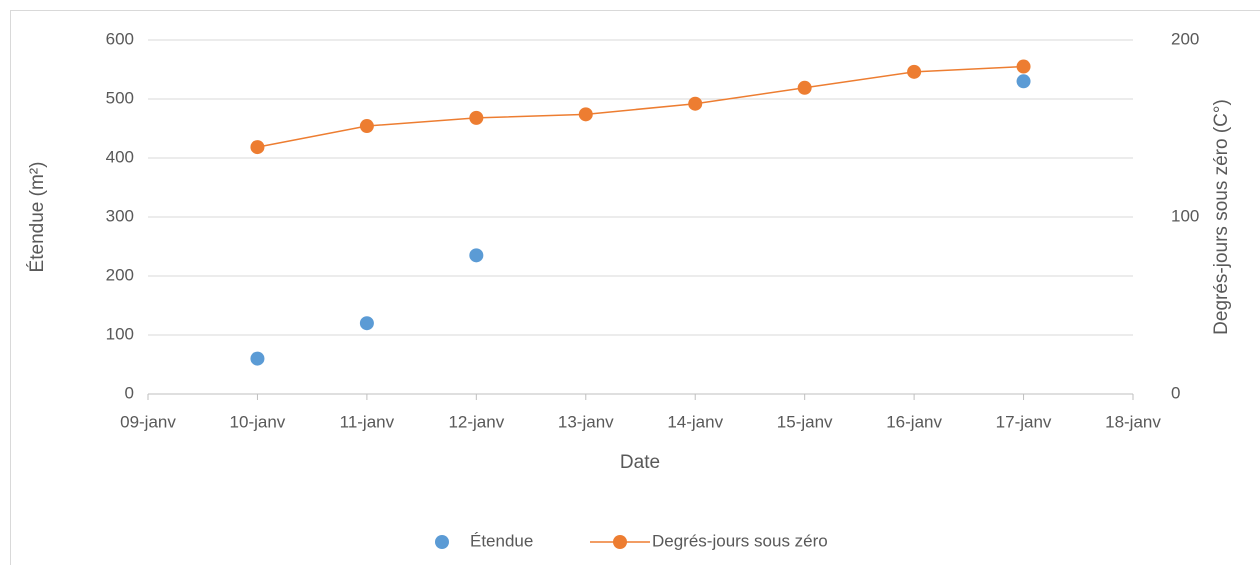  What do you see at coordinates (1175, 392) in the screenshot?
I see `y2-tick-label: 0` at bounding box center [1175, 392].